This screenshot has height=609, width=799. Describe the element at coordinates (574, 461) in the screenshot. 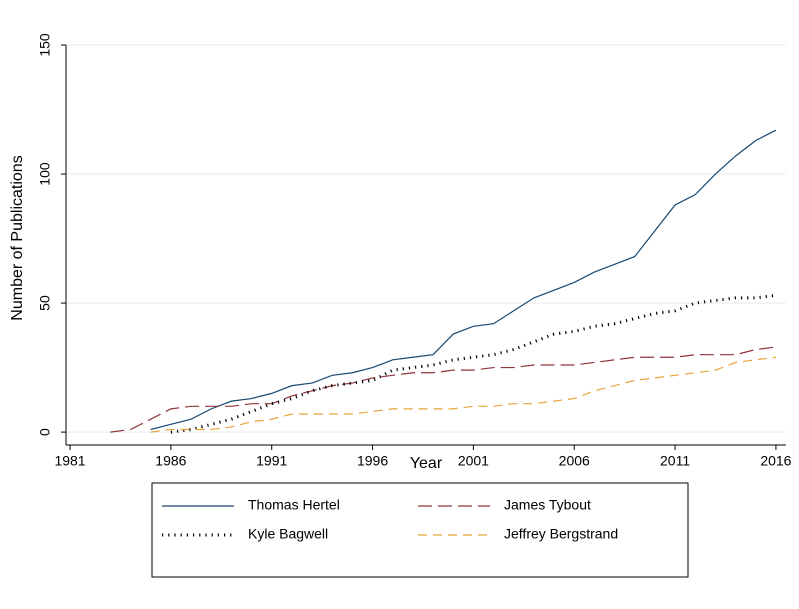

I see `x-tick-label: 2006` at that location.